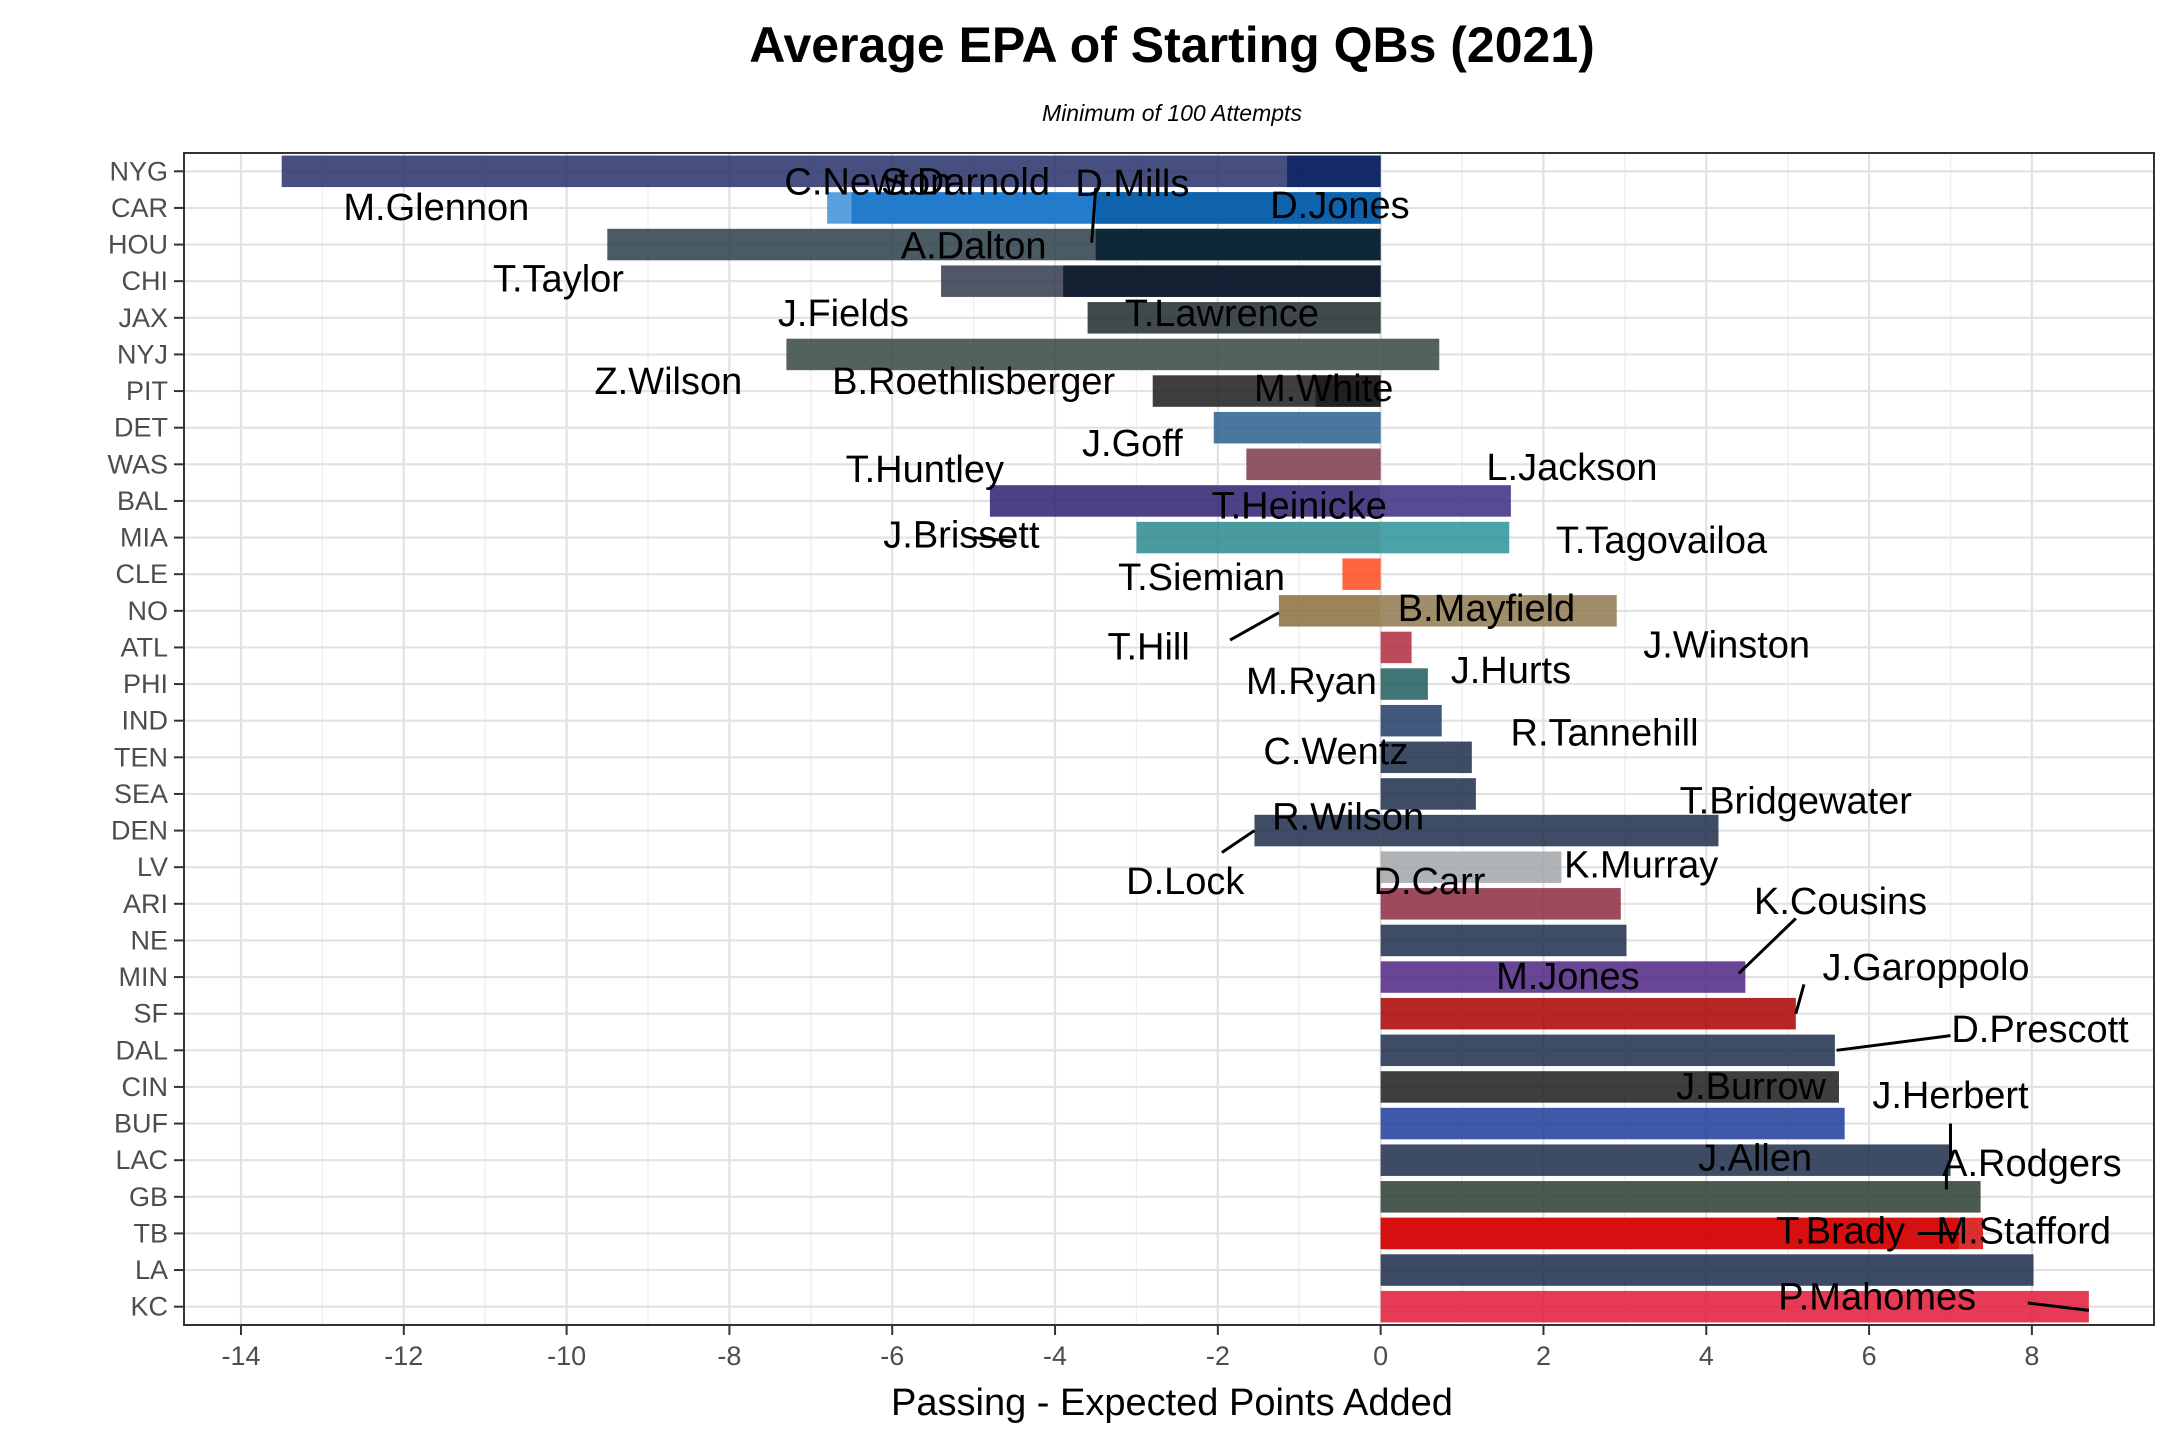 The image size is (2174, 1445). What do you see at coordinates (1571, 468) in the screenshot?
I see `qb-label: L.Jackson` at bounding box center [1571, 468].